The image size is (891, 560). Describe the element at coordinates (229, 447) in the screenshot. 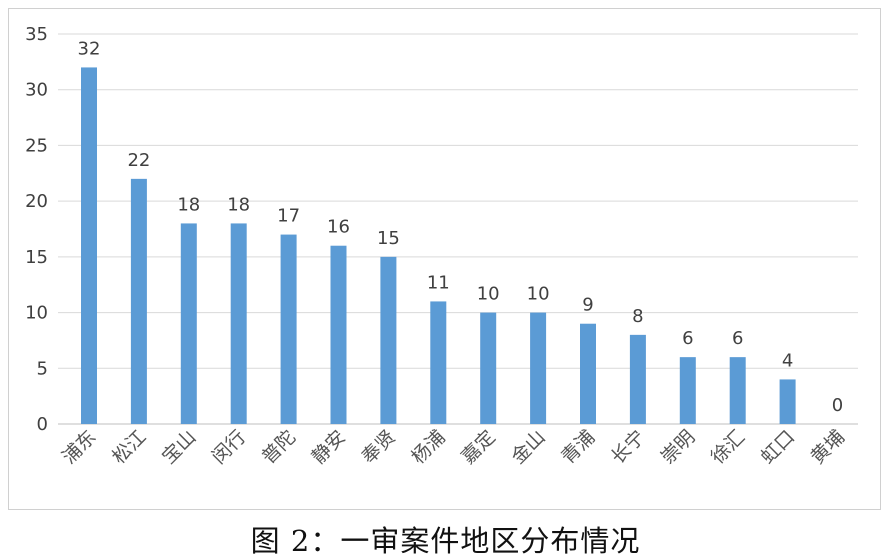

I see `x-tick-label: 闵行` at that location.